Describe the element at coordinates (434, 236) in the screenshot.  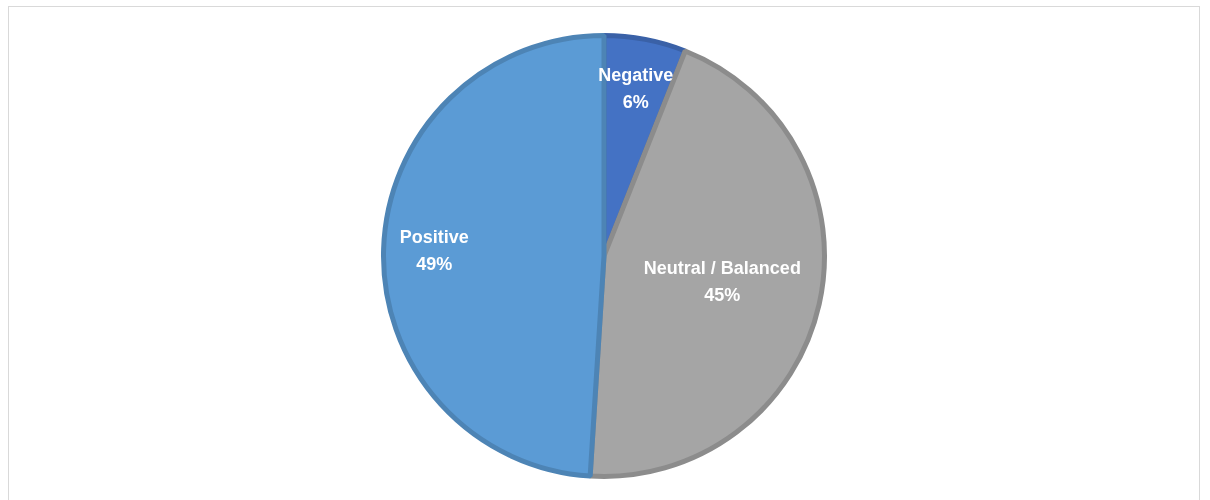
I see `slice-label: Positive` at that location.